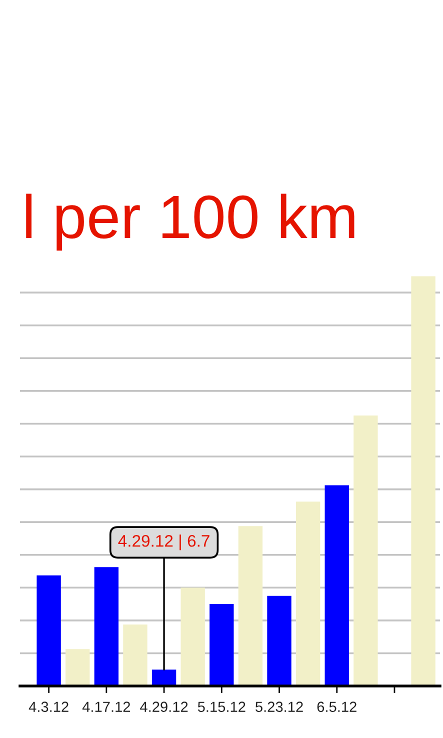 Image resolution: width=443 pixels, height=738 pixels. Describe the element at coordinates (48, 707) in the screenshot. I see `x-tick-label: 4.3.12` at that location.